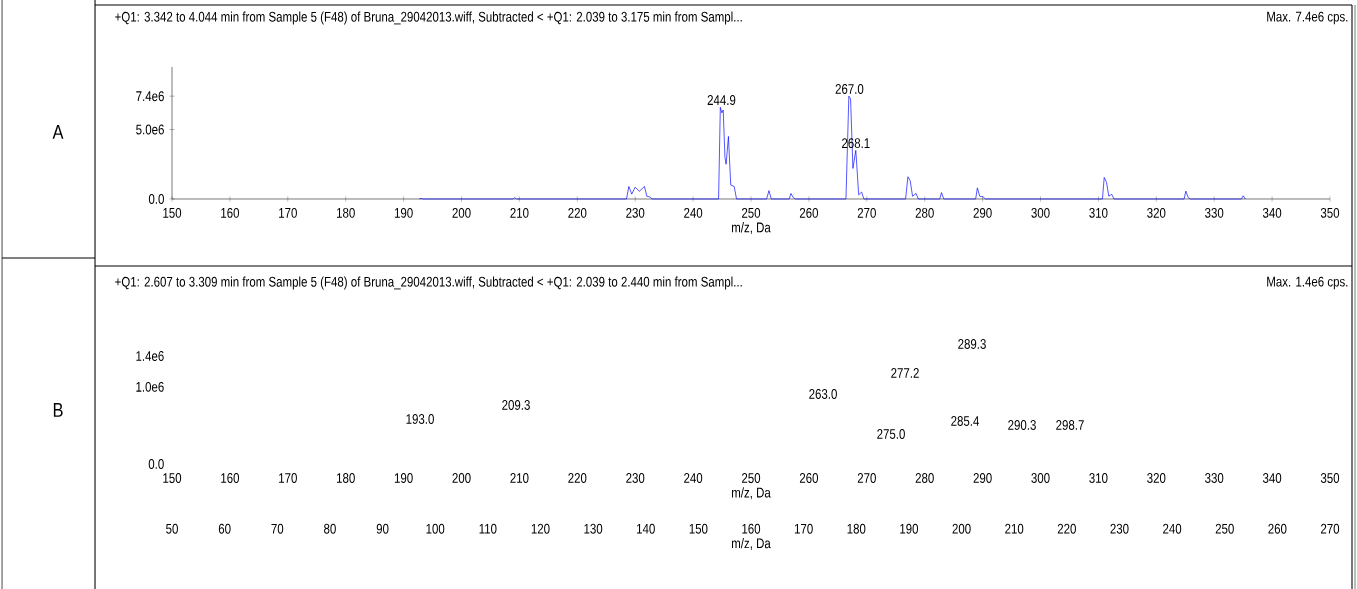  I want to click on x2-tick-label: 200, so click(961, 528).